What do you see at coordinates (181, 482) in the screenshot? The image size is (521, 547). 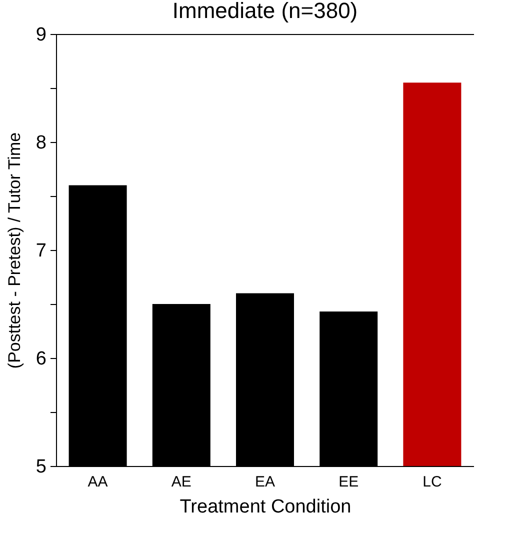 I see `x-tick-label: AE` at bounding box center [181, 482].